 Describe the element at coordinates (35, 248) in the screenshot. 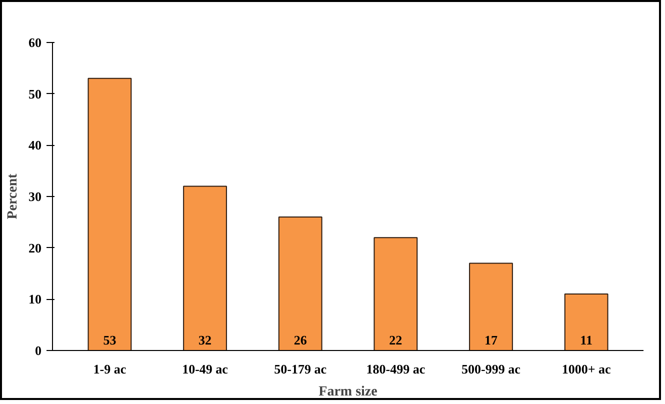

I see `y-tick-label: 20` at that location.